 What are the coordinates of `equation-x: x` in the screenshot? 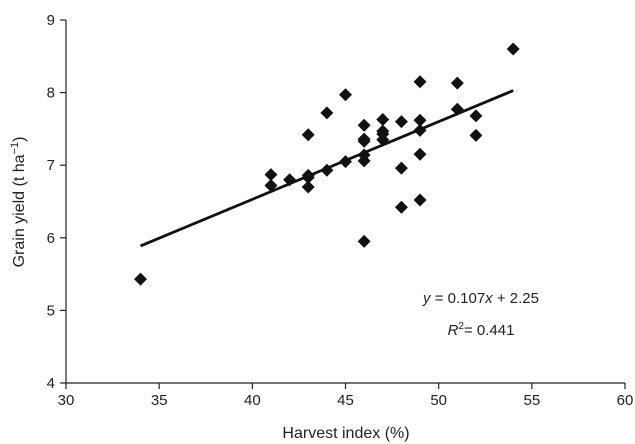 It's located at (488, 298).